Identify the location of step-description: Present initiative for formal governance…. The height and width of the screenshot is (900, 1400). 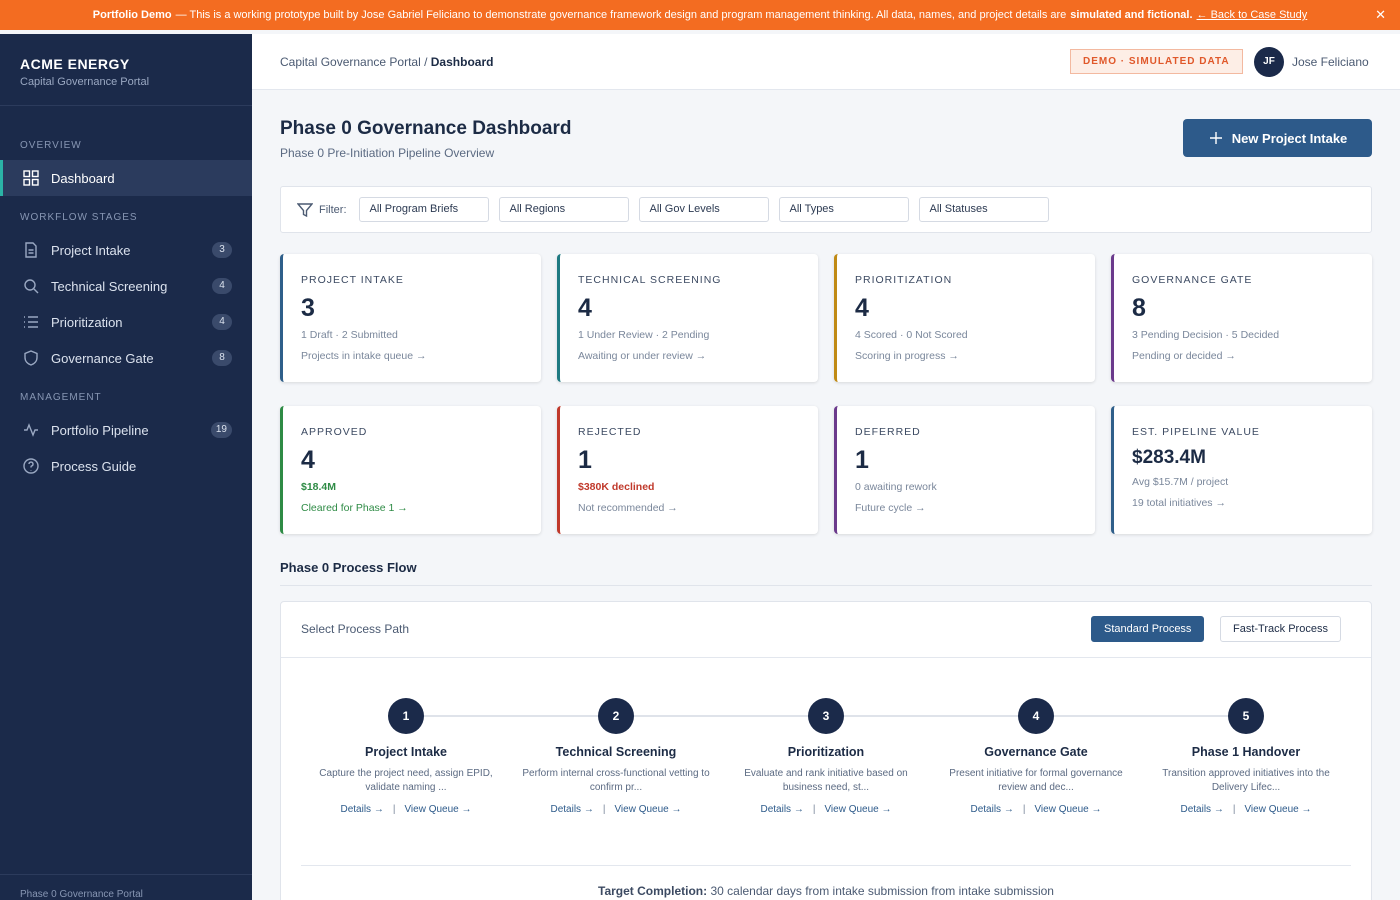
(1036, 780).